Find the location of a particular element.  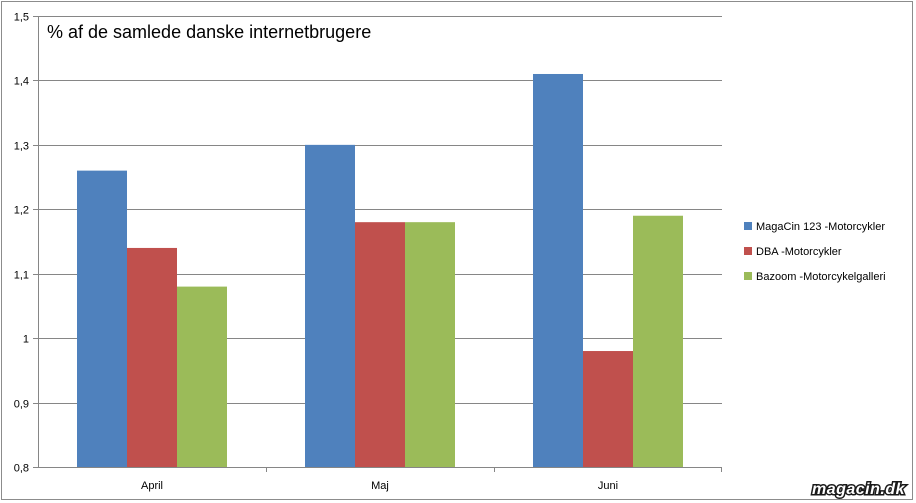

chart-title: % af de samlede danske internetbrugere is located at coordinates (209, 32).